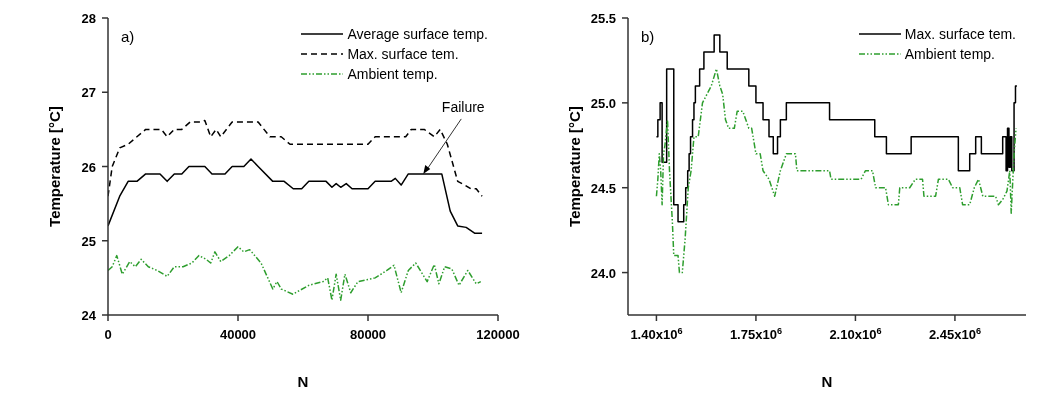 The width and height of the screenshot is (1064, 403). Describe the element at coordinates (954, 334) in the screenshot. I see `x-tick-label: 2.45x10$^{6}$` at that location.